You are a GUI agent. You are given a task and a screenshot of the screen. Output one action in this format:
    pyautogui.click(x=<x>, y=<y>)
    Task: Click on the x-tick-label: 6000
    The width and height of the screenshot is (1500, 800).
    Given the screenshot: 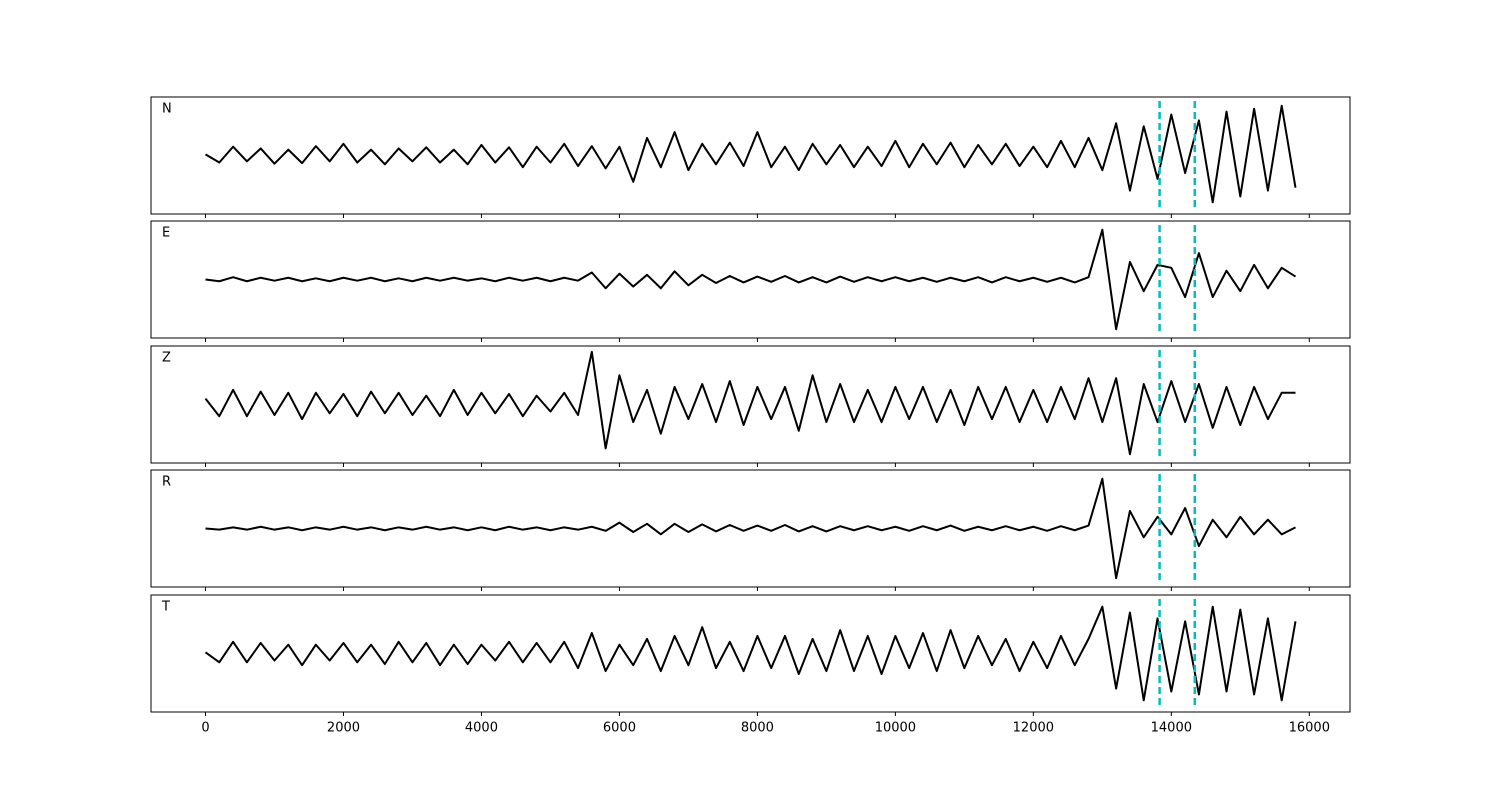 What is the action you would take?
    pyautogui.click(x=619, y=728)
    